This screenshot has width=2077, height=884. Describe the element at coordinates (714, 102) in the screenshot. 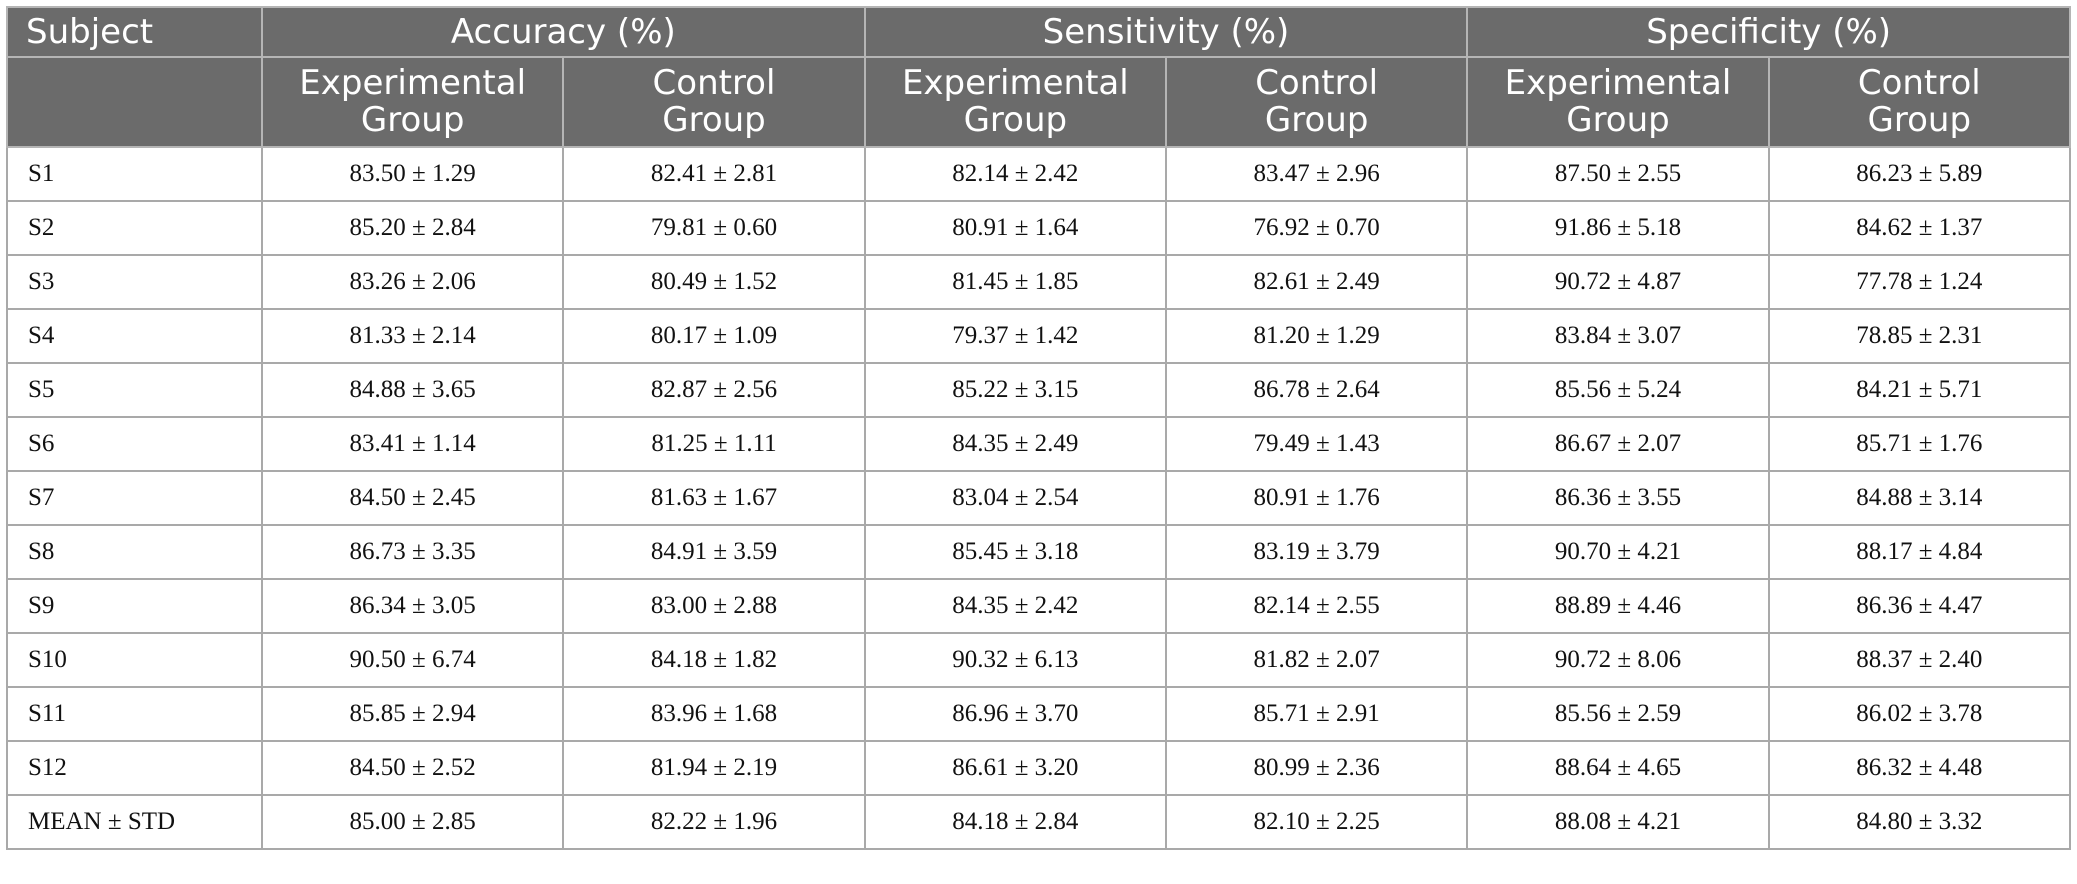

I see `subheader-accuracy-control: Control Group` at that location.